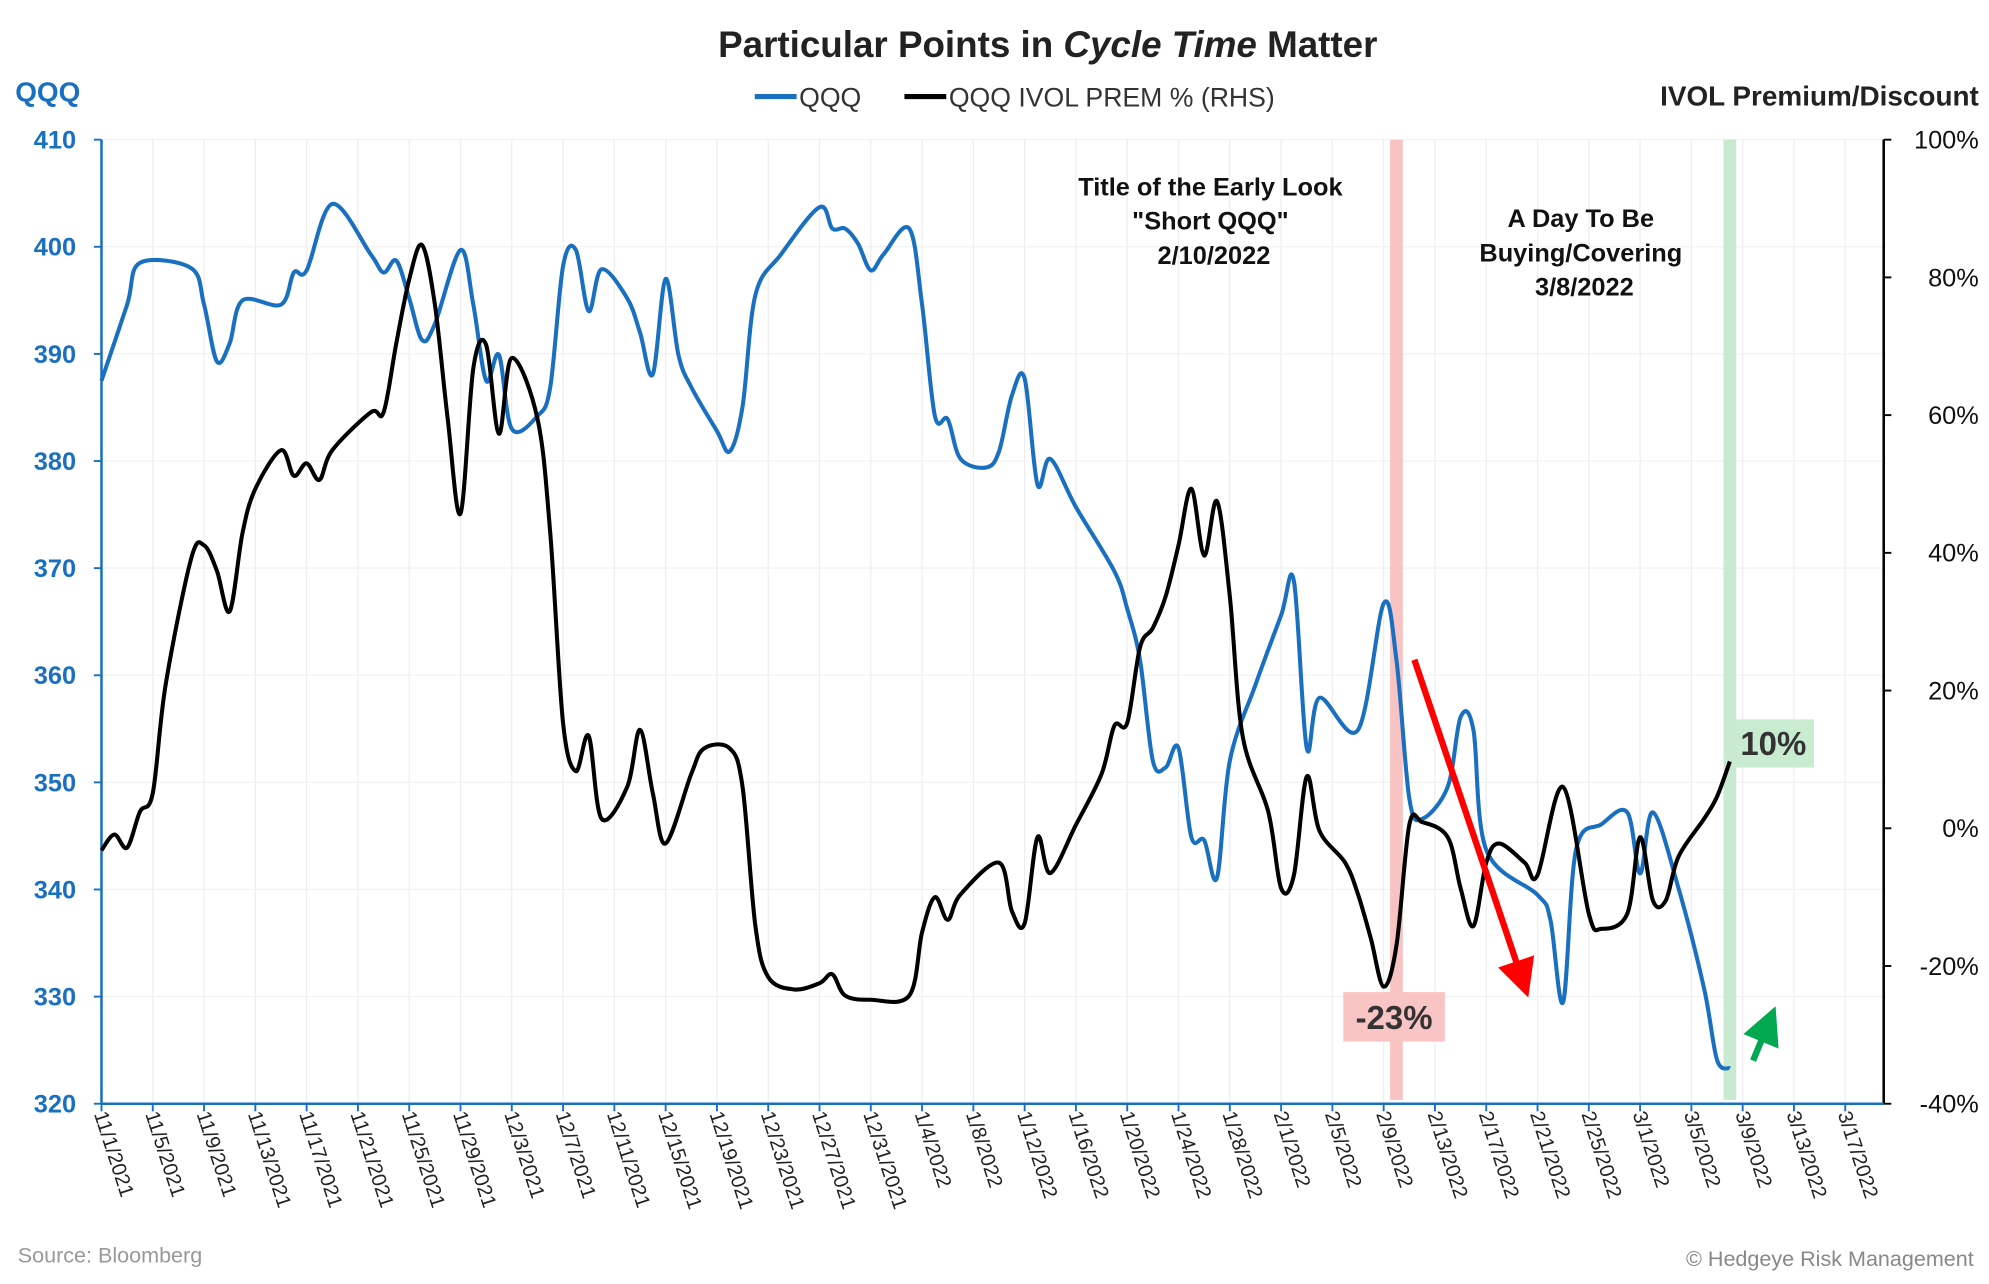  What do you see at coordinates (1761, 1034) in the screenshot?
I see `up-arrow` at bounding box center [1761, 1034].